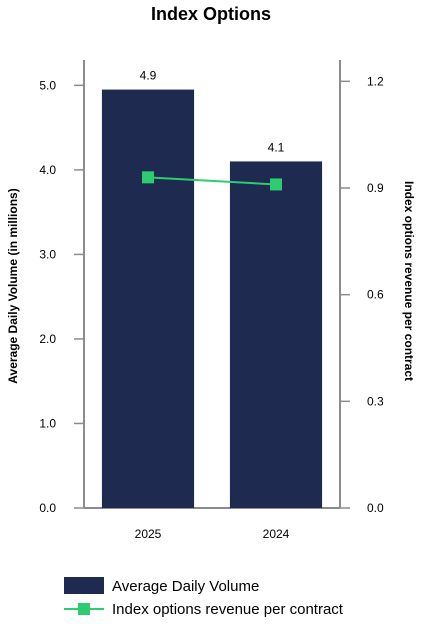 The image size is (422, 632). What do you see at coordinates (13, 285) in the screenshot?
I see `y-axis-title: Average Daily Volume (in millions)` at bounding box center [13, 285].